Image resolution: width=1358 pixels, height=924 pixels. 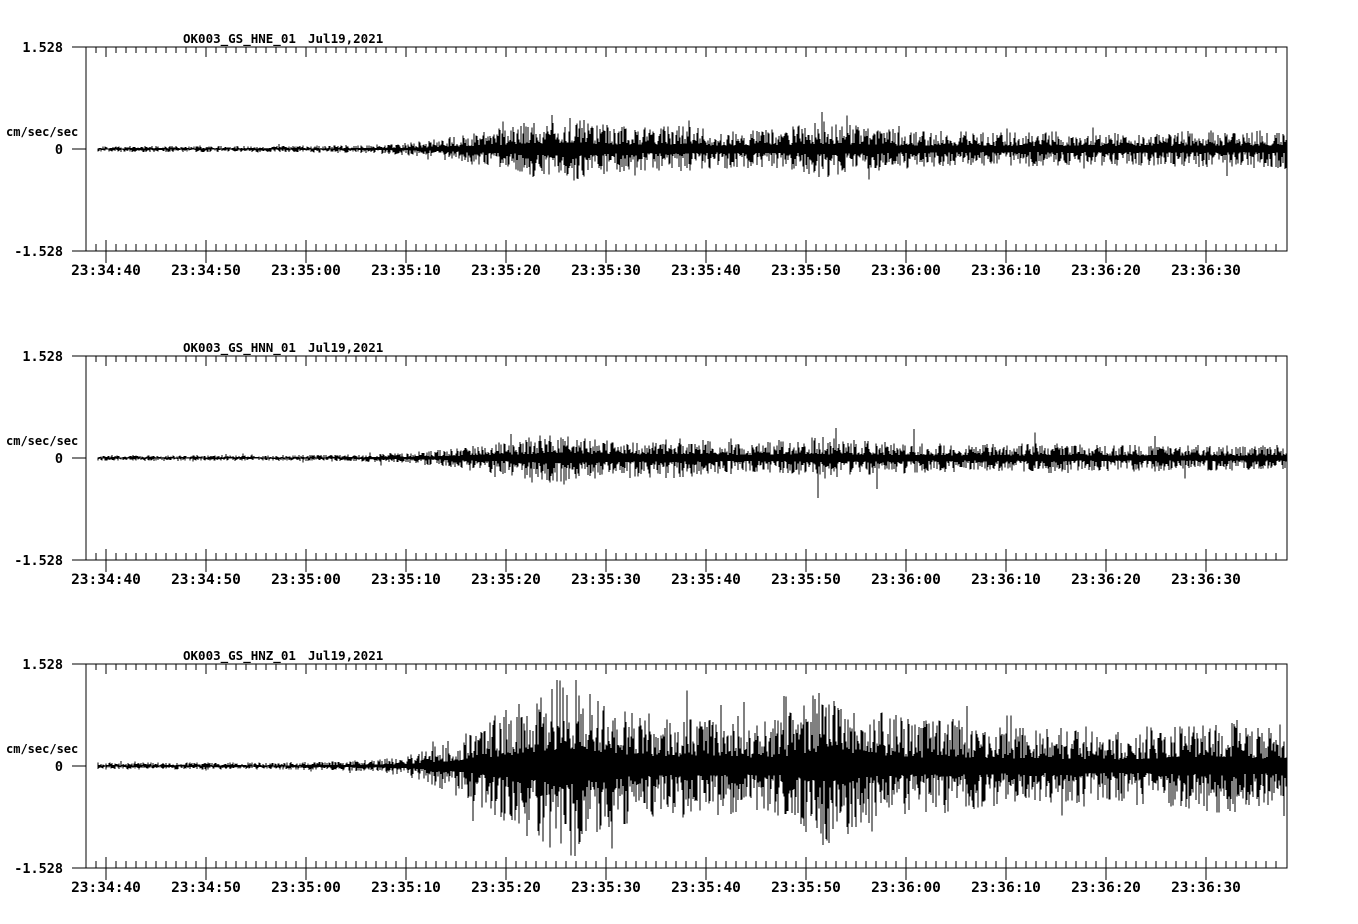 What do you see at coordinates (239, 348) in the screenshot?
I see `panel-title-station: OK003_GS_HNN_01` at bounding box center [239, 348].